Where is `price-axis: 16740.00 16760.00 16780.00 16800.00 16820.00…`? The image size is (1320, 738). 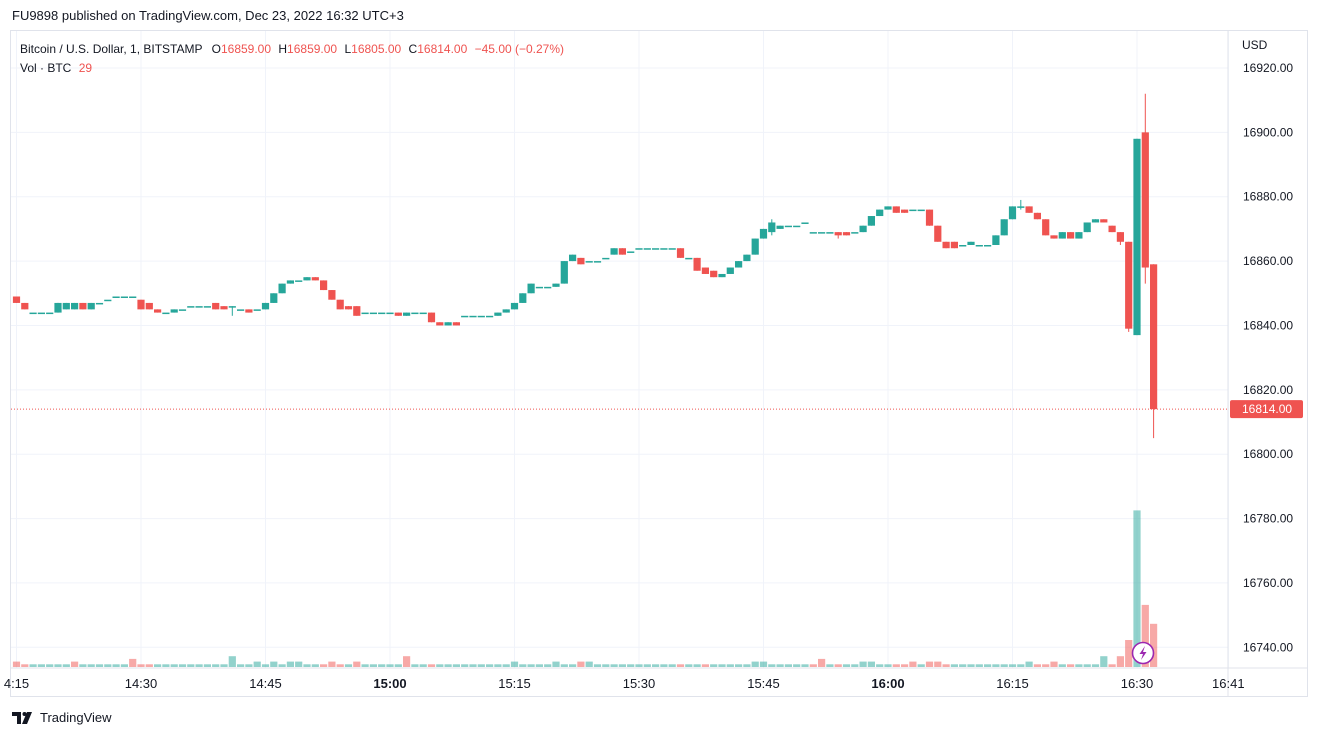 price-axis: 16740.00 16760.00 16780.00 16800.00 16820.00… is located at coordinates (1260, 364).